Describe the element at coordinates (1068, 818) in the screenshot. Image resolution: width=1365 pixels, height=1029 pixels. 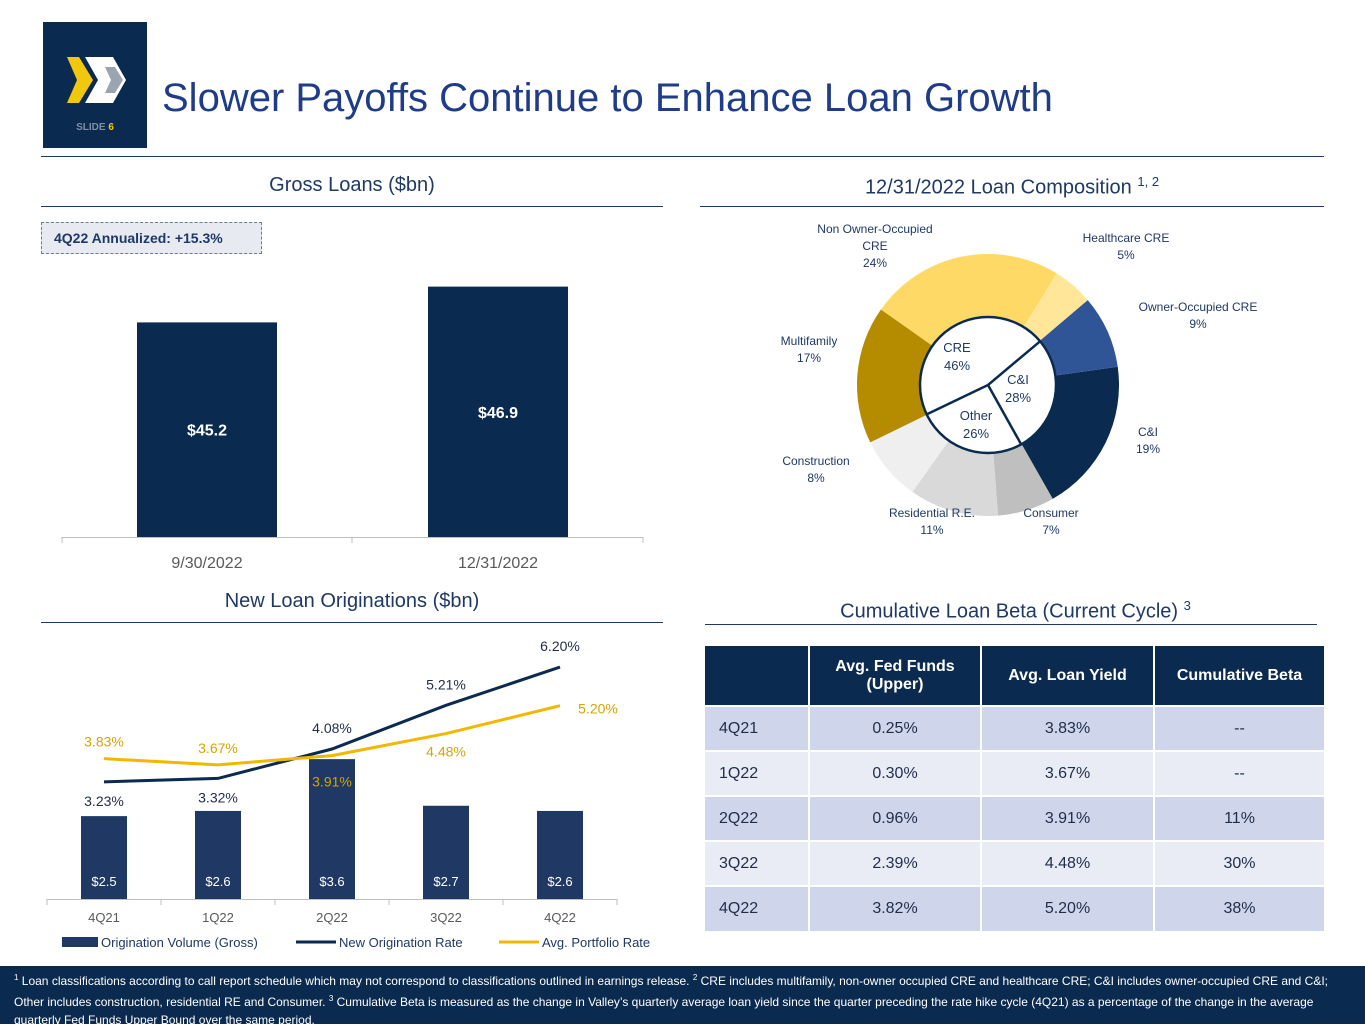
I see `table-cell: 3.91%` at that location.